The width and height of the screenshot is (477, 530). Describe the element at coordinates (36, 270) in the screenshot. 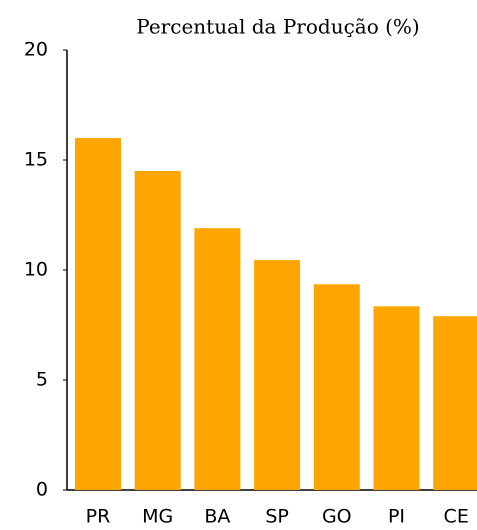

I see `y-tick-label: 10` at that location.